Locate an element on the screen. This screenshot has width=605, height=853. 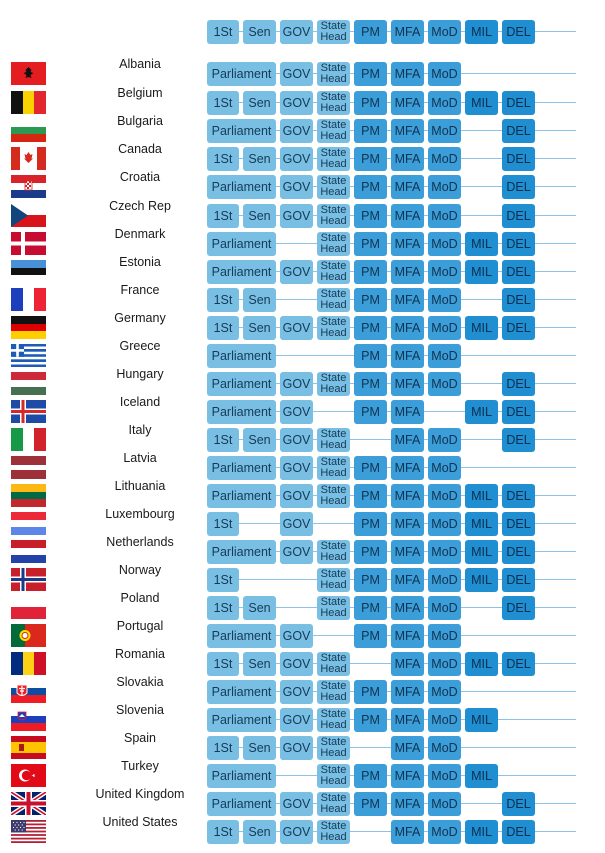
country-name: Lithuania is located at coordinates (140, 486).